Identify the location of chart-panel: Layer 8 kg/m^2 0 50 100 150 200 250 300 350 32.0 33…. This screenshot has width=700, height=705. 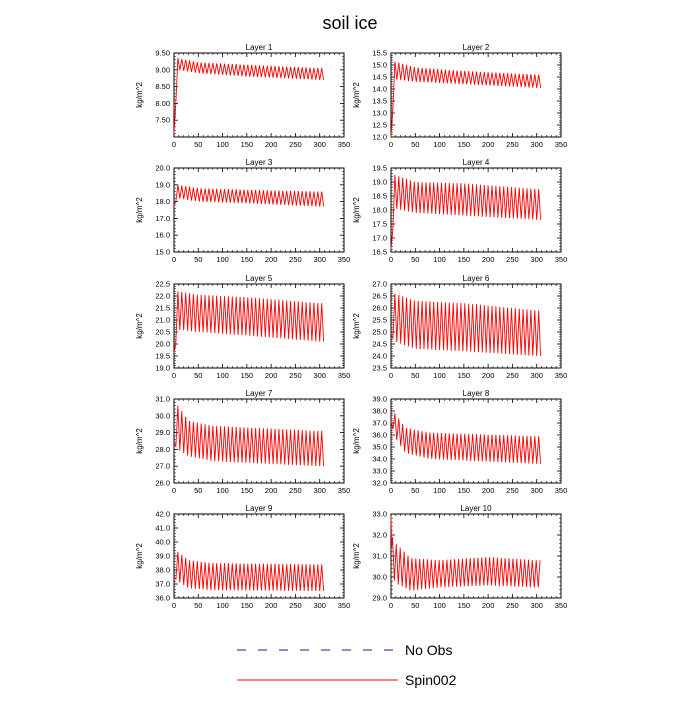
(459, 442).